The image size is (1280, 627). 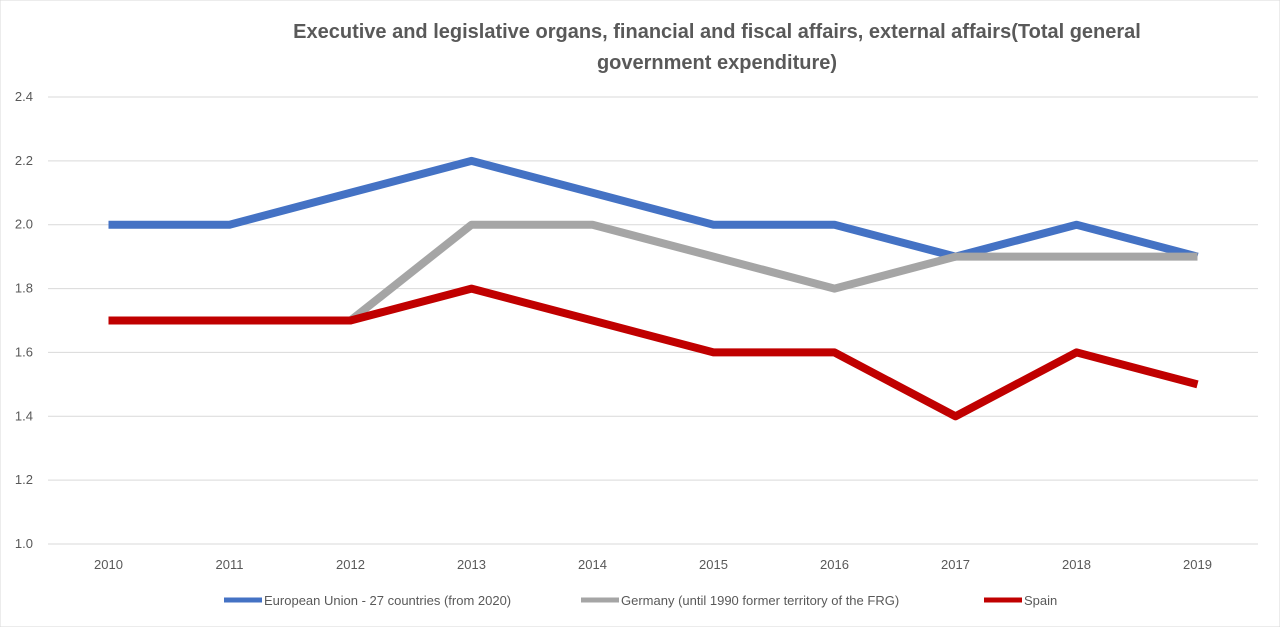 What do you see at coordinates (24, 415) in the screenshot?
I see `y-tick-label: 1.4` at bounding box center [24, 415].